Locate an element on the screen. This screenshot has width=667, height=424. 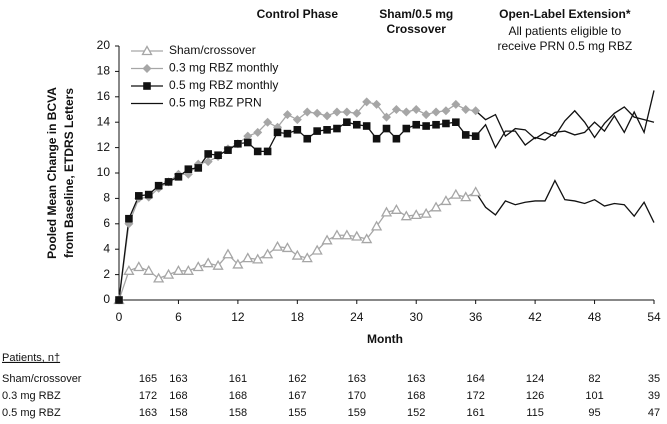
x-tick-label: 0 is located at coordinates (119, 317).